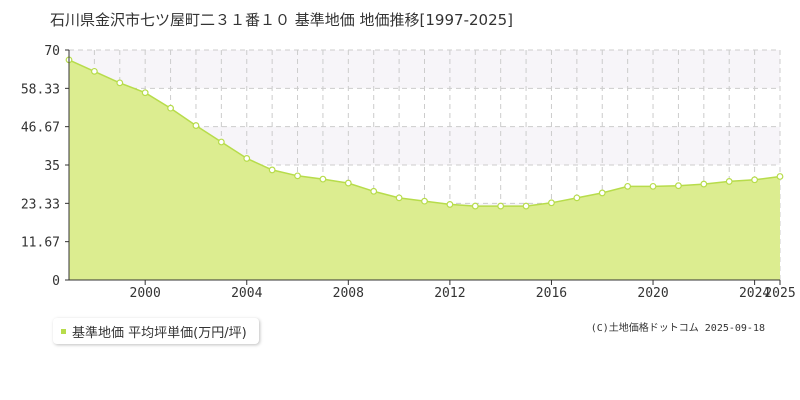 The width and height of the screenshot is (800, 400). What do you see at coordinates (652, 293) in the screenshot?
I see `x-tick-label: 2020` at bounding box center [652, 293].